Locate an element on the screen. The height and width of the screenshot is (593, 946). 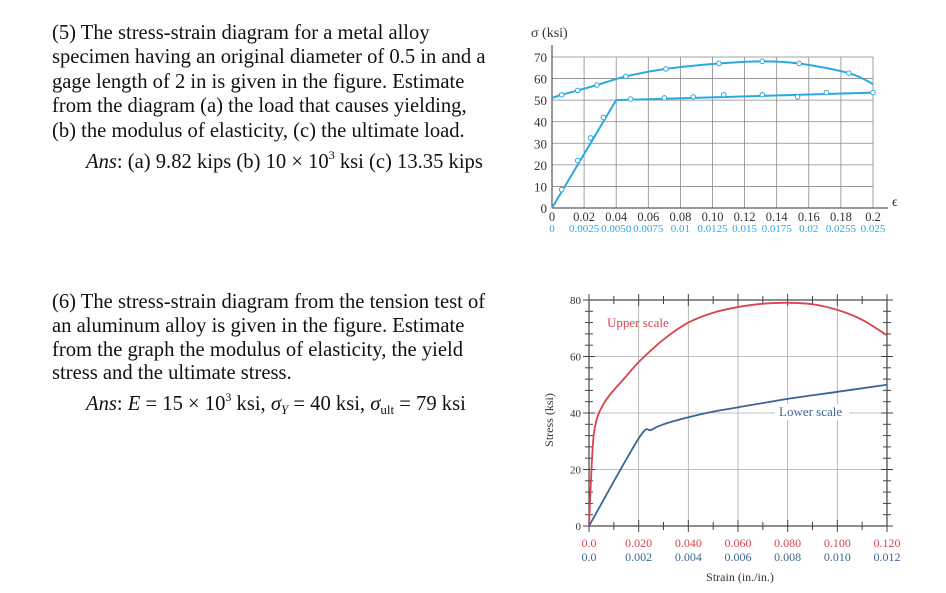
x-tick-label-lower: 0.015 is located at coordinates (744, 229).